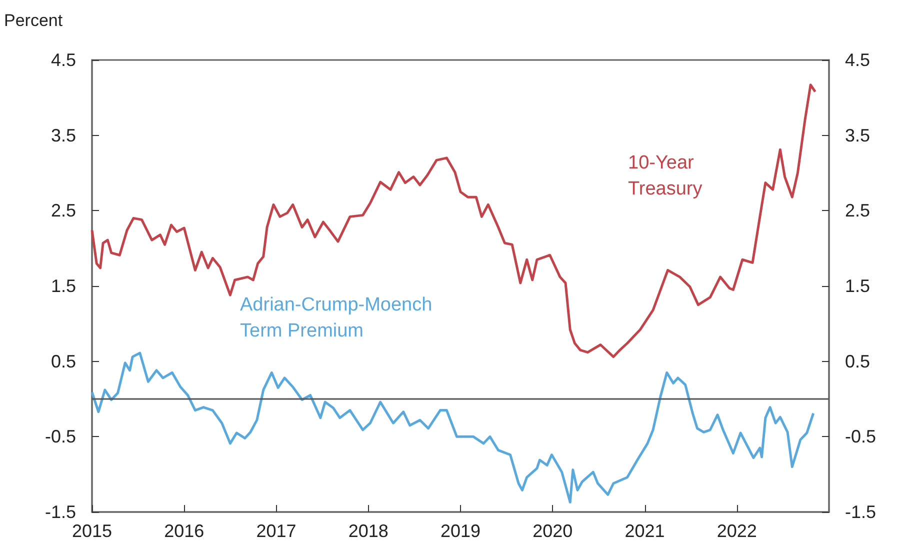 The image size is (898, 554). What do you see at coordinates (857, 135) in the screenshot?
I see `y2-tick-label: 3.5` at bounding box center [857, 135].